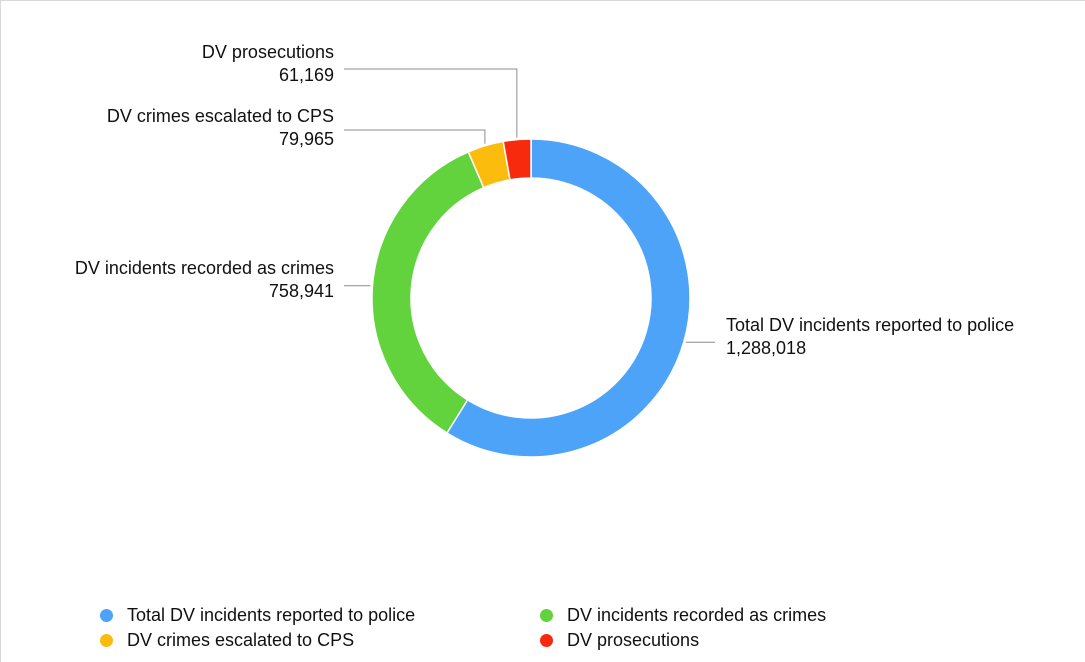 This screenshot has height=662, width=1085. What do you see at coordinates (431, 103) in the screenshot?
I see `leader-line-dv-prosecutions` at bounding box center [431, 103].